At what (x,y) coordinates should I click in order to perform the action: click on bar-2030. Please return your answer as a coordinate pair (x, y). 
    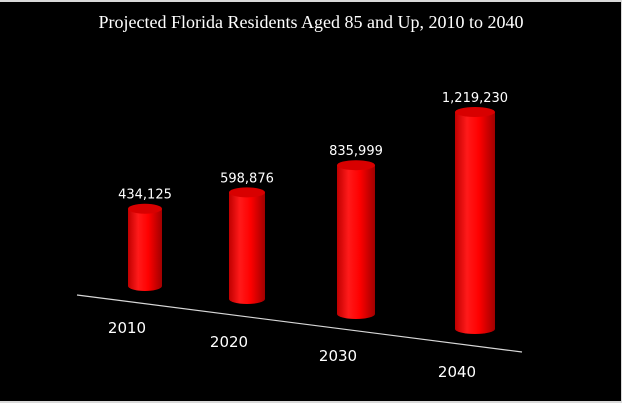
    Looking at the image, I should click on (356, 239).